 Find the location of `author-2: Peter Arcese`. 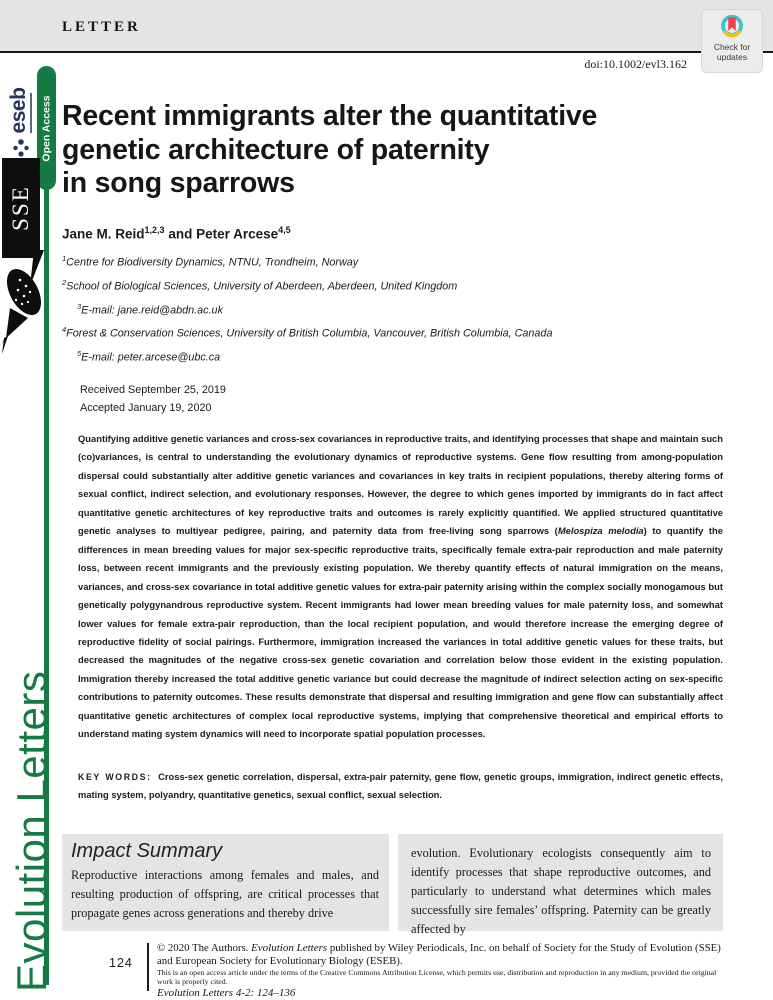

author-2: Peter Arcese is located at coordinates (237, 234).